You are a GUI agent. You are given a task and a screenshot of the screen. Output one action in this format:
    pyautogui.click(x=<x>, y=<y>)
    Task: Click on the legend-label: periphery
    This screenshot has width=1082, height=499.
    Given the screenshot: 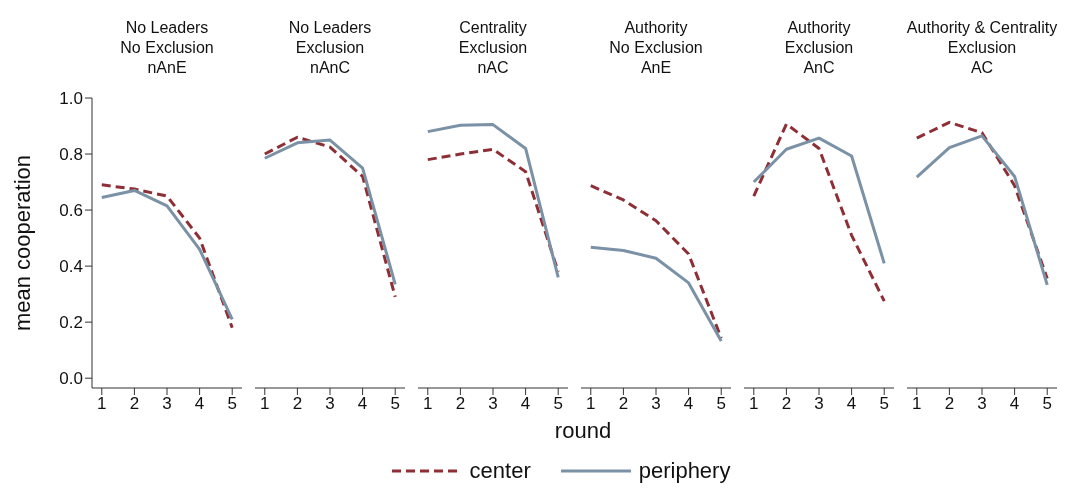 What is the action you would take?
    pyautogui.click(x=684, y=471)
    